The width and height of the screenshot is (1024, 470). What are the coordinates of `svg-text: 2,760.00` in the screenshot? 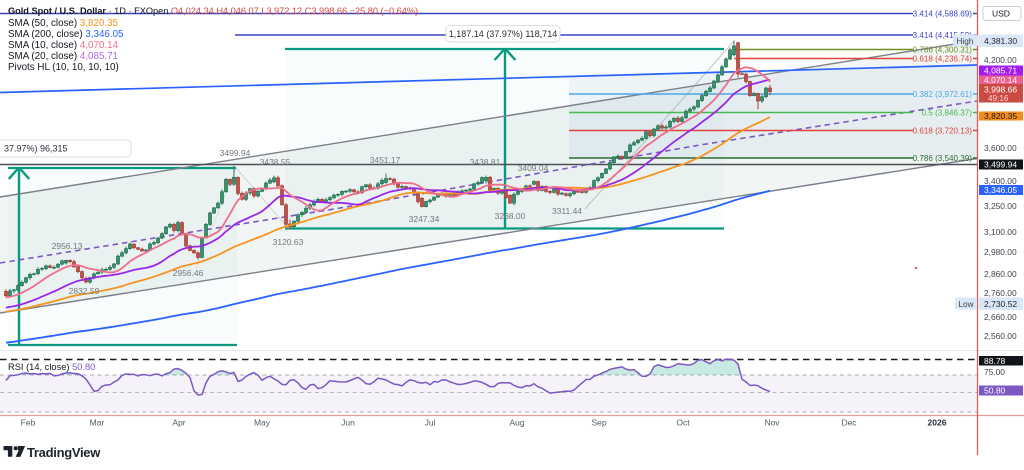 It's located at (1000, 293).